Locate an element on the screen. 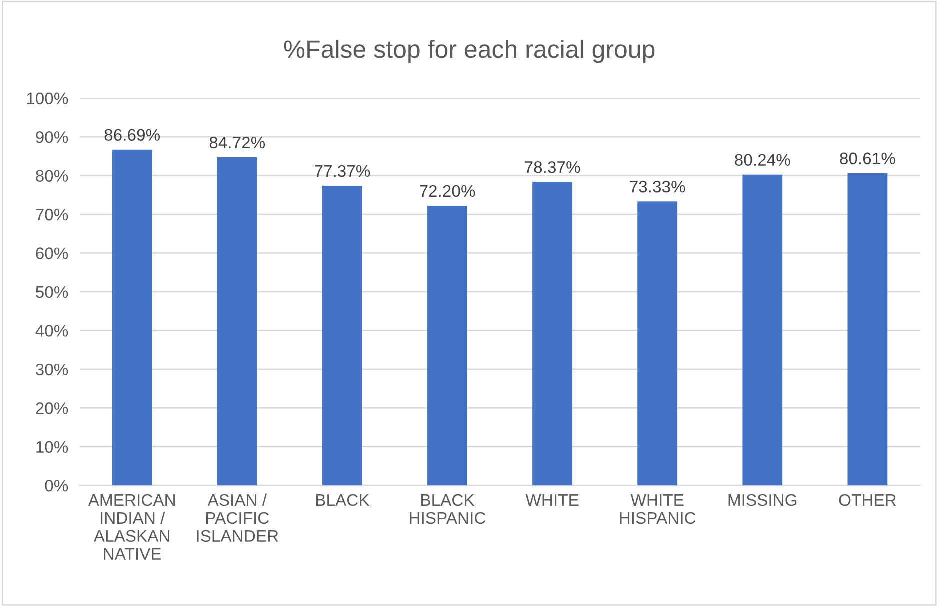 The image size is (939, 607). y-tick-label: 0% is located at coordinates (56, 486).